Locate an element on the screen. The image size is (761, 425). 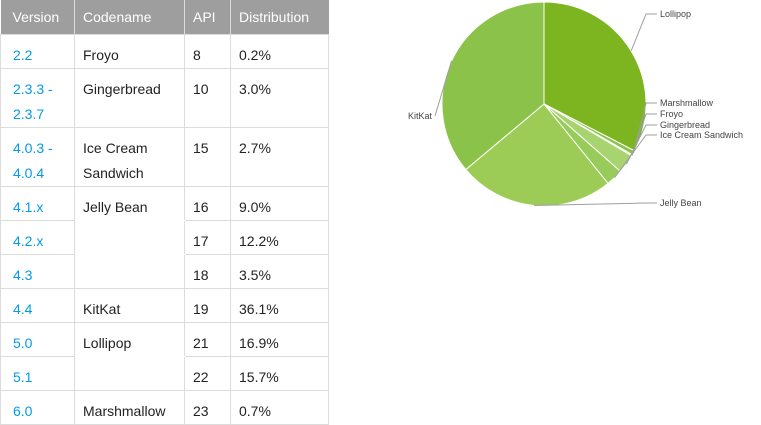
header-version: Version is located at coordinates (37, 17).